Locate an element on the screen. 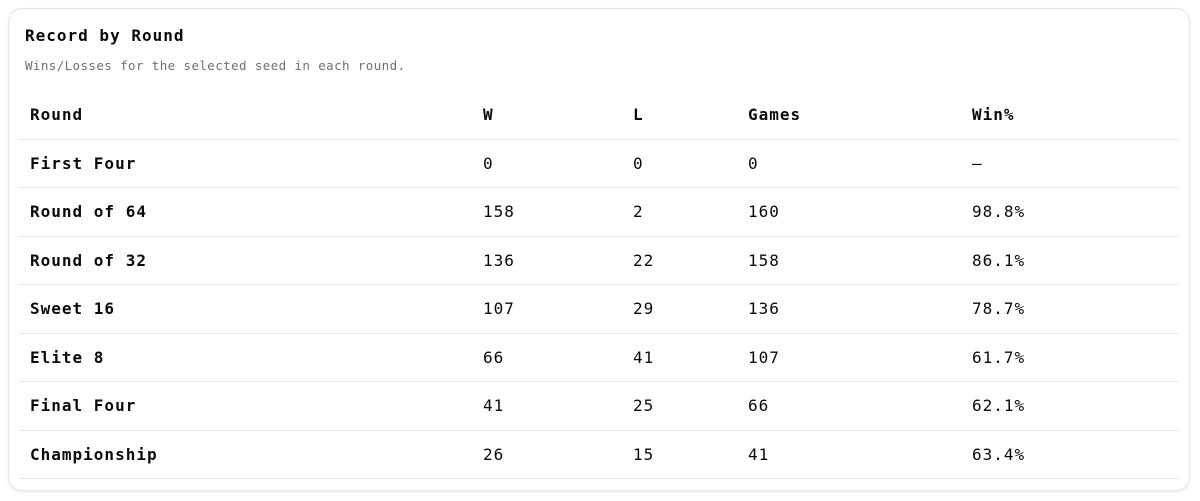 This screenshot has height=501, width=1200. cell-win-pct: 78.7% is located at coordinates (1070, 309).